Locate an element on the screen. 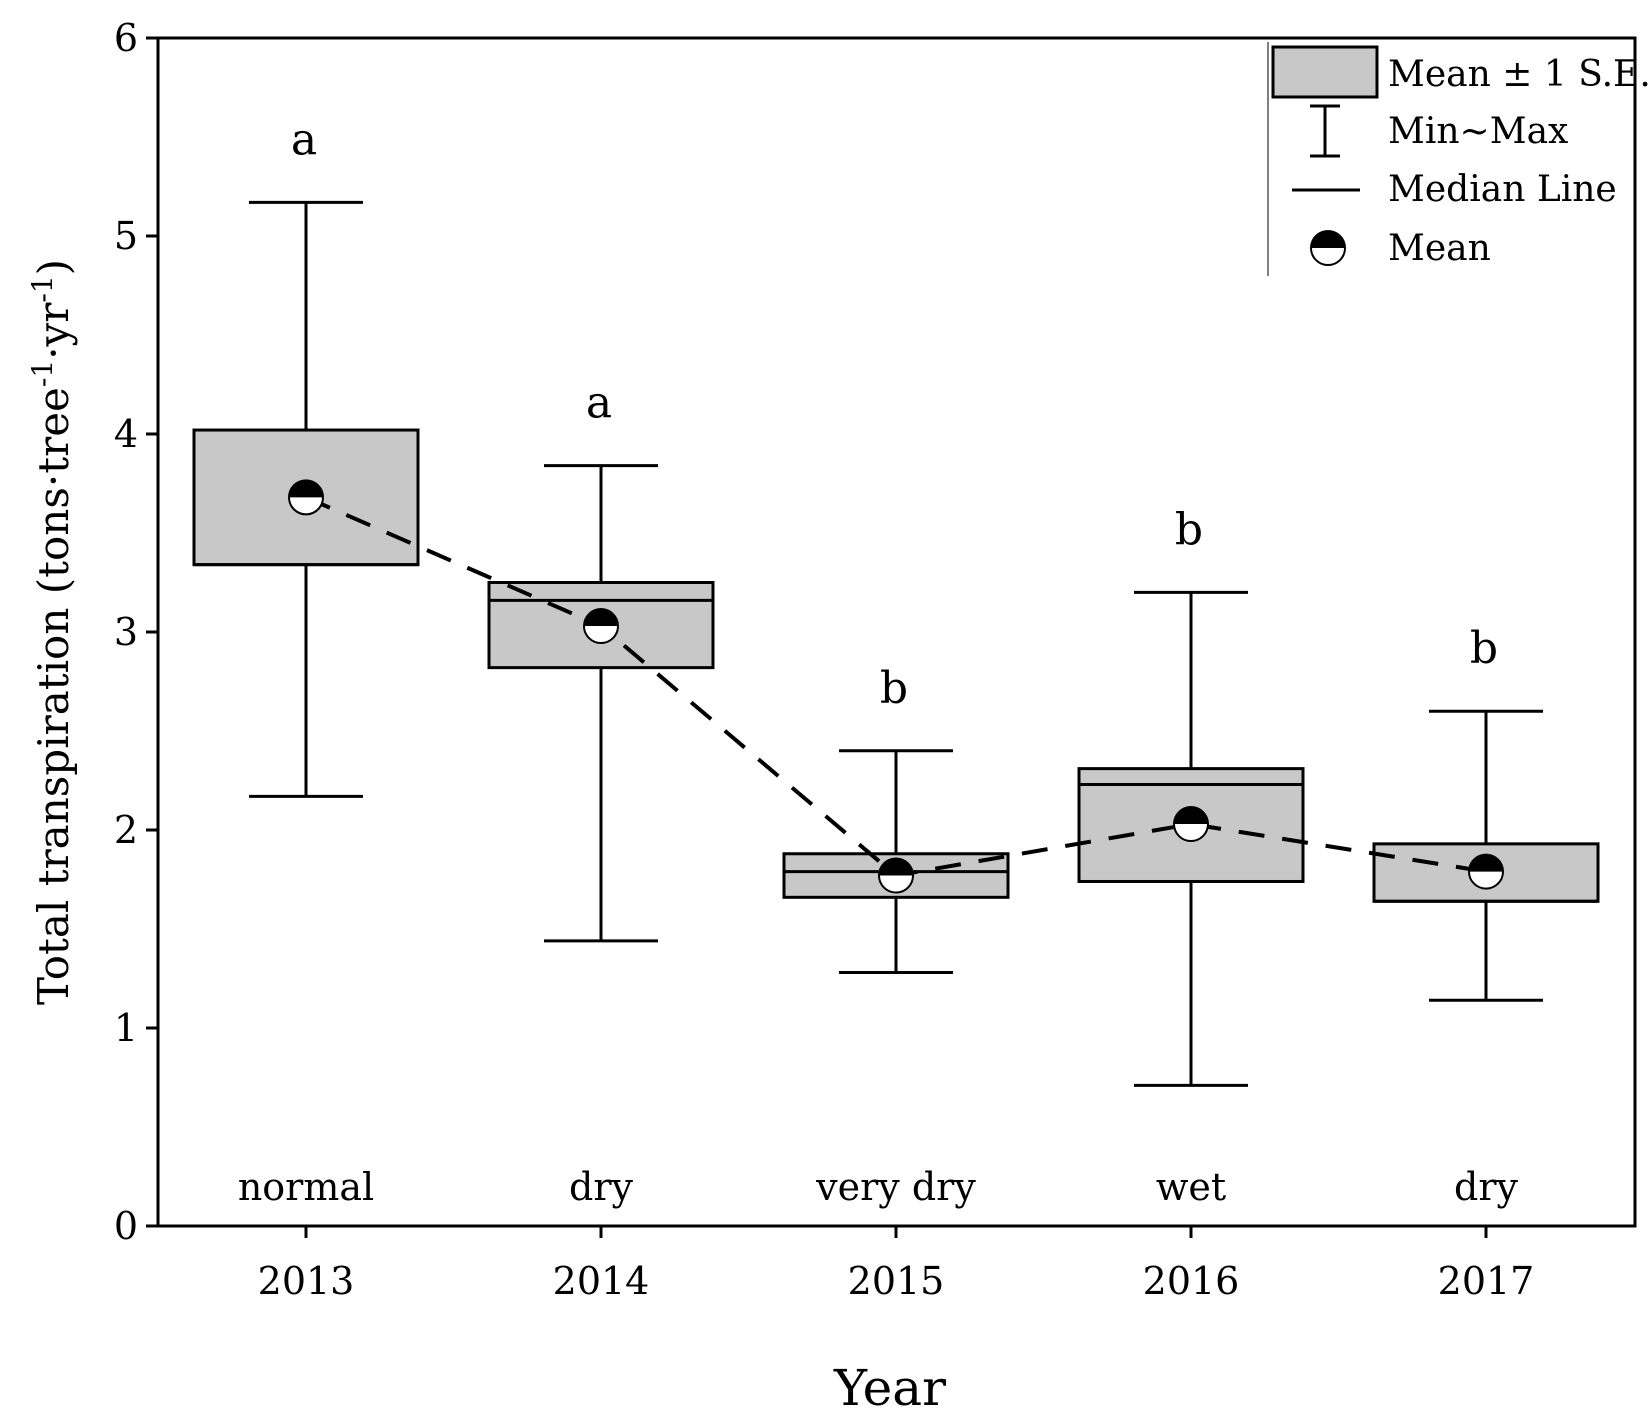 The image size is (1650, 1413). x-axis-title: Year is located at coordinates (889, 1386).